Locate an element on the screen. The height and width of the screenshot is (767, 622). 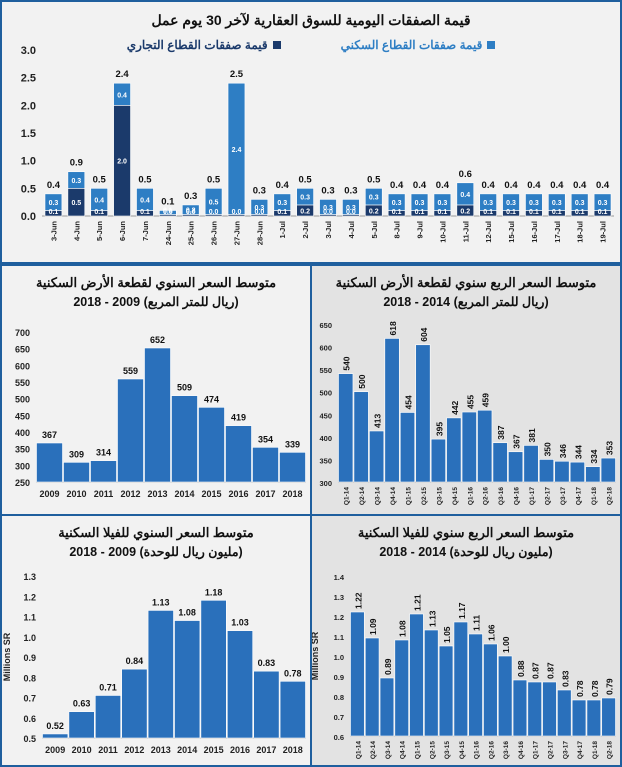
bar-2017 is located at coordinates (266, 704).